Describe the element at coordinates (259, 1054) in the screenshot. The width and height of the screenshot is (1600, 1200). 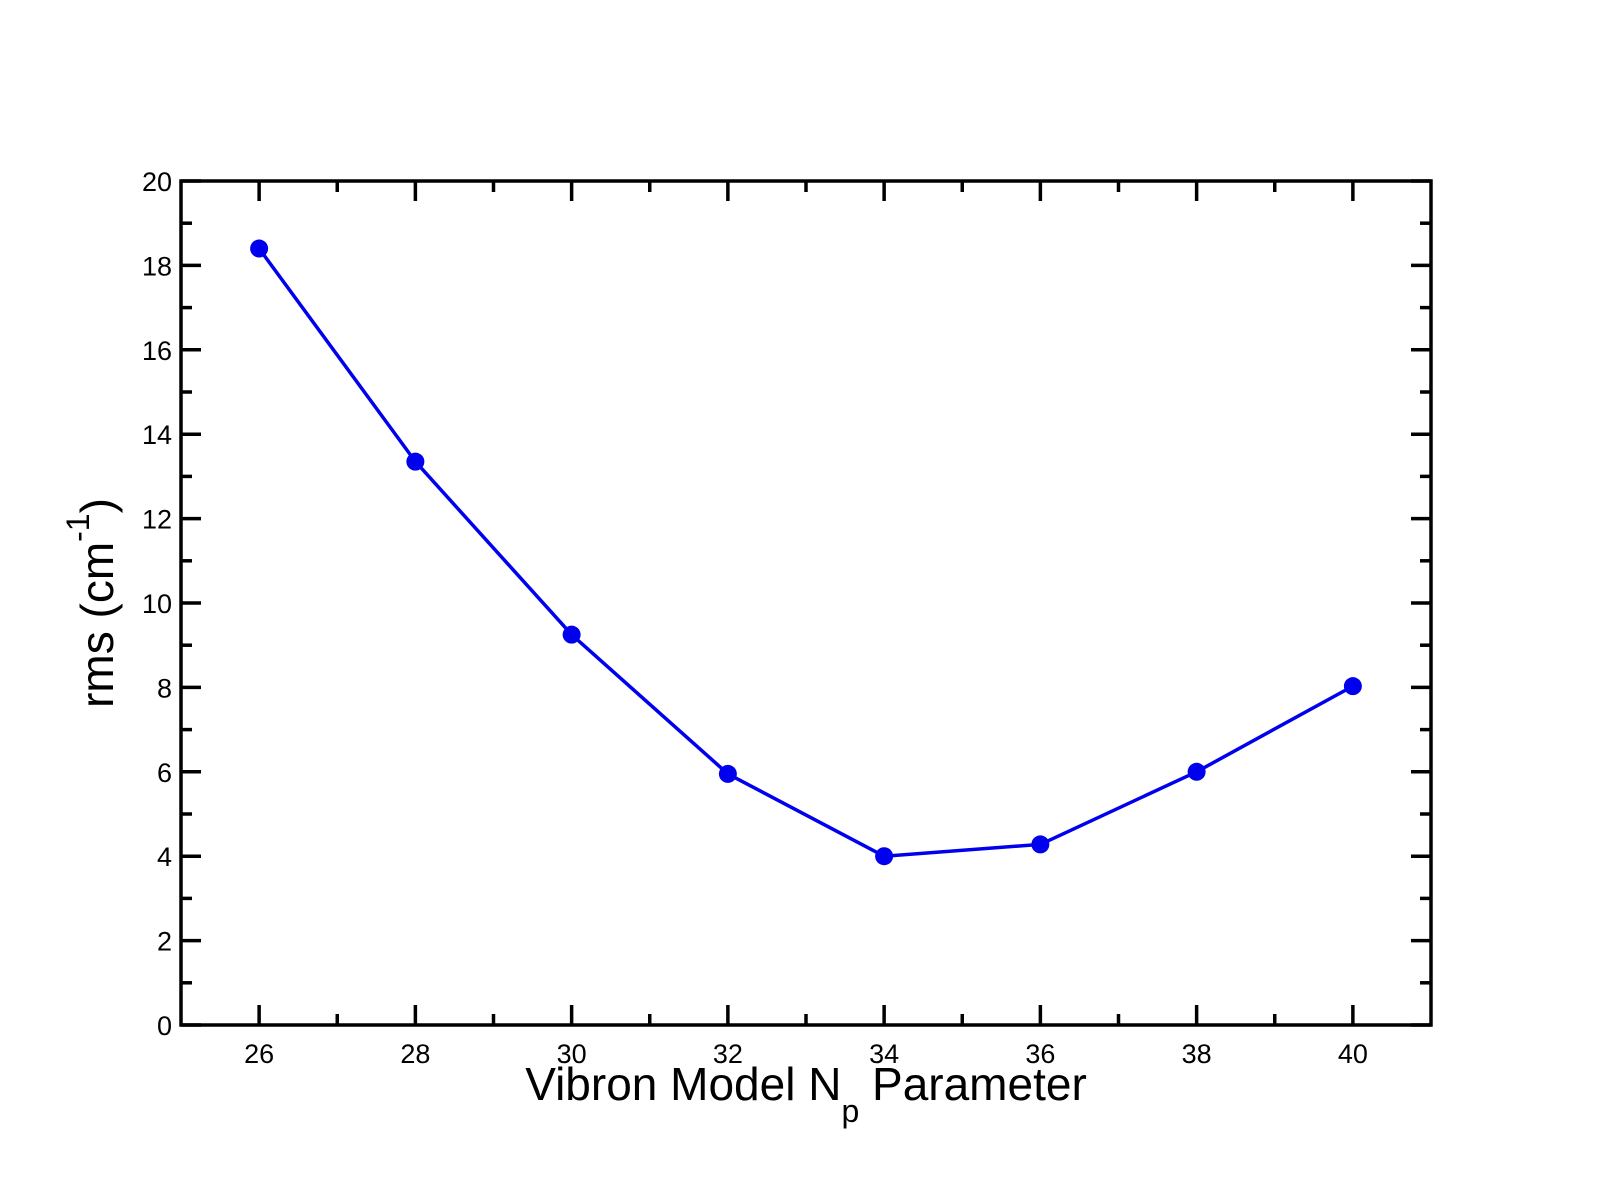
I see `x-tick-label: 26` at that location.